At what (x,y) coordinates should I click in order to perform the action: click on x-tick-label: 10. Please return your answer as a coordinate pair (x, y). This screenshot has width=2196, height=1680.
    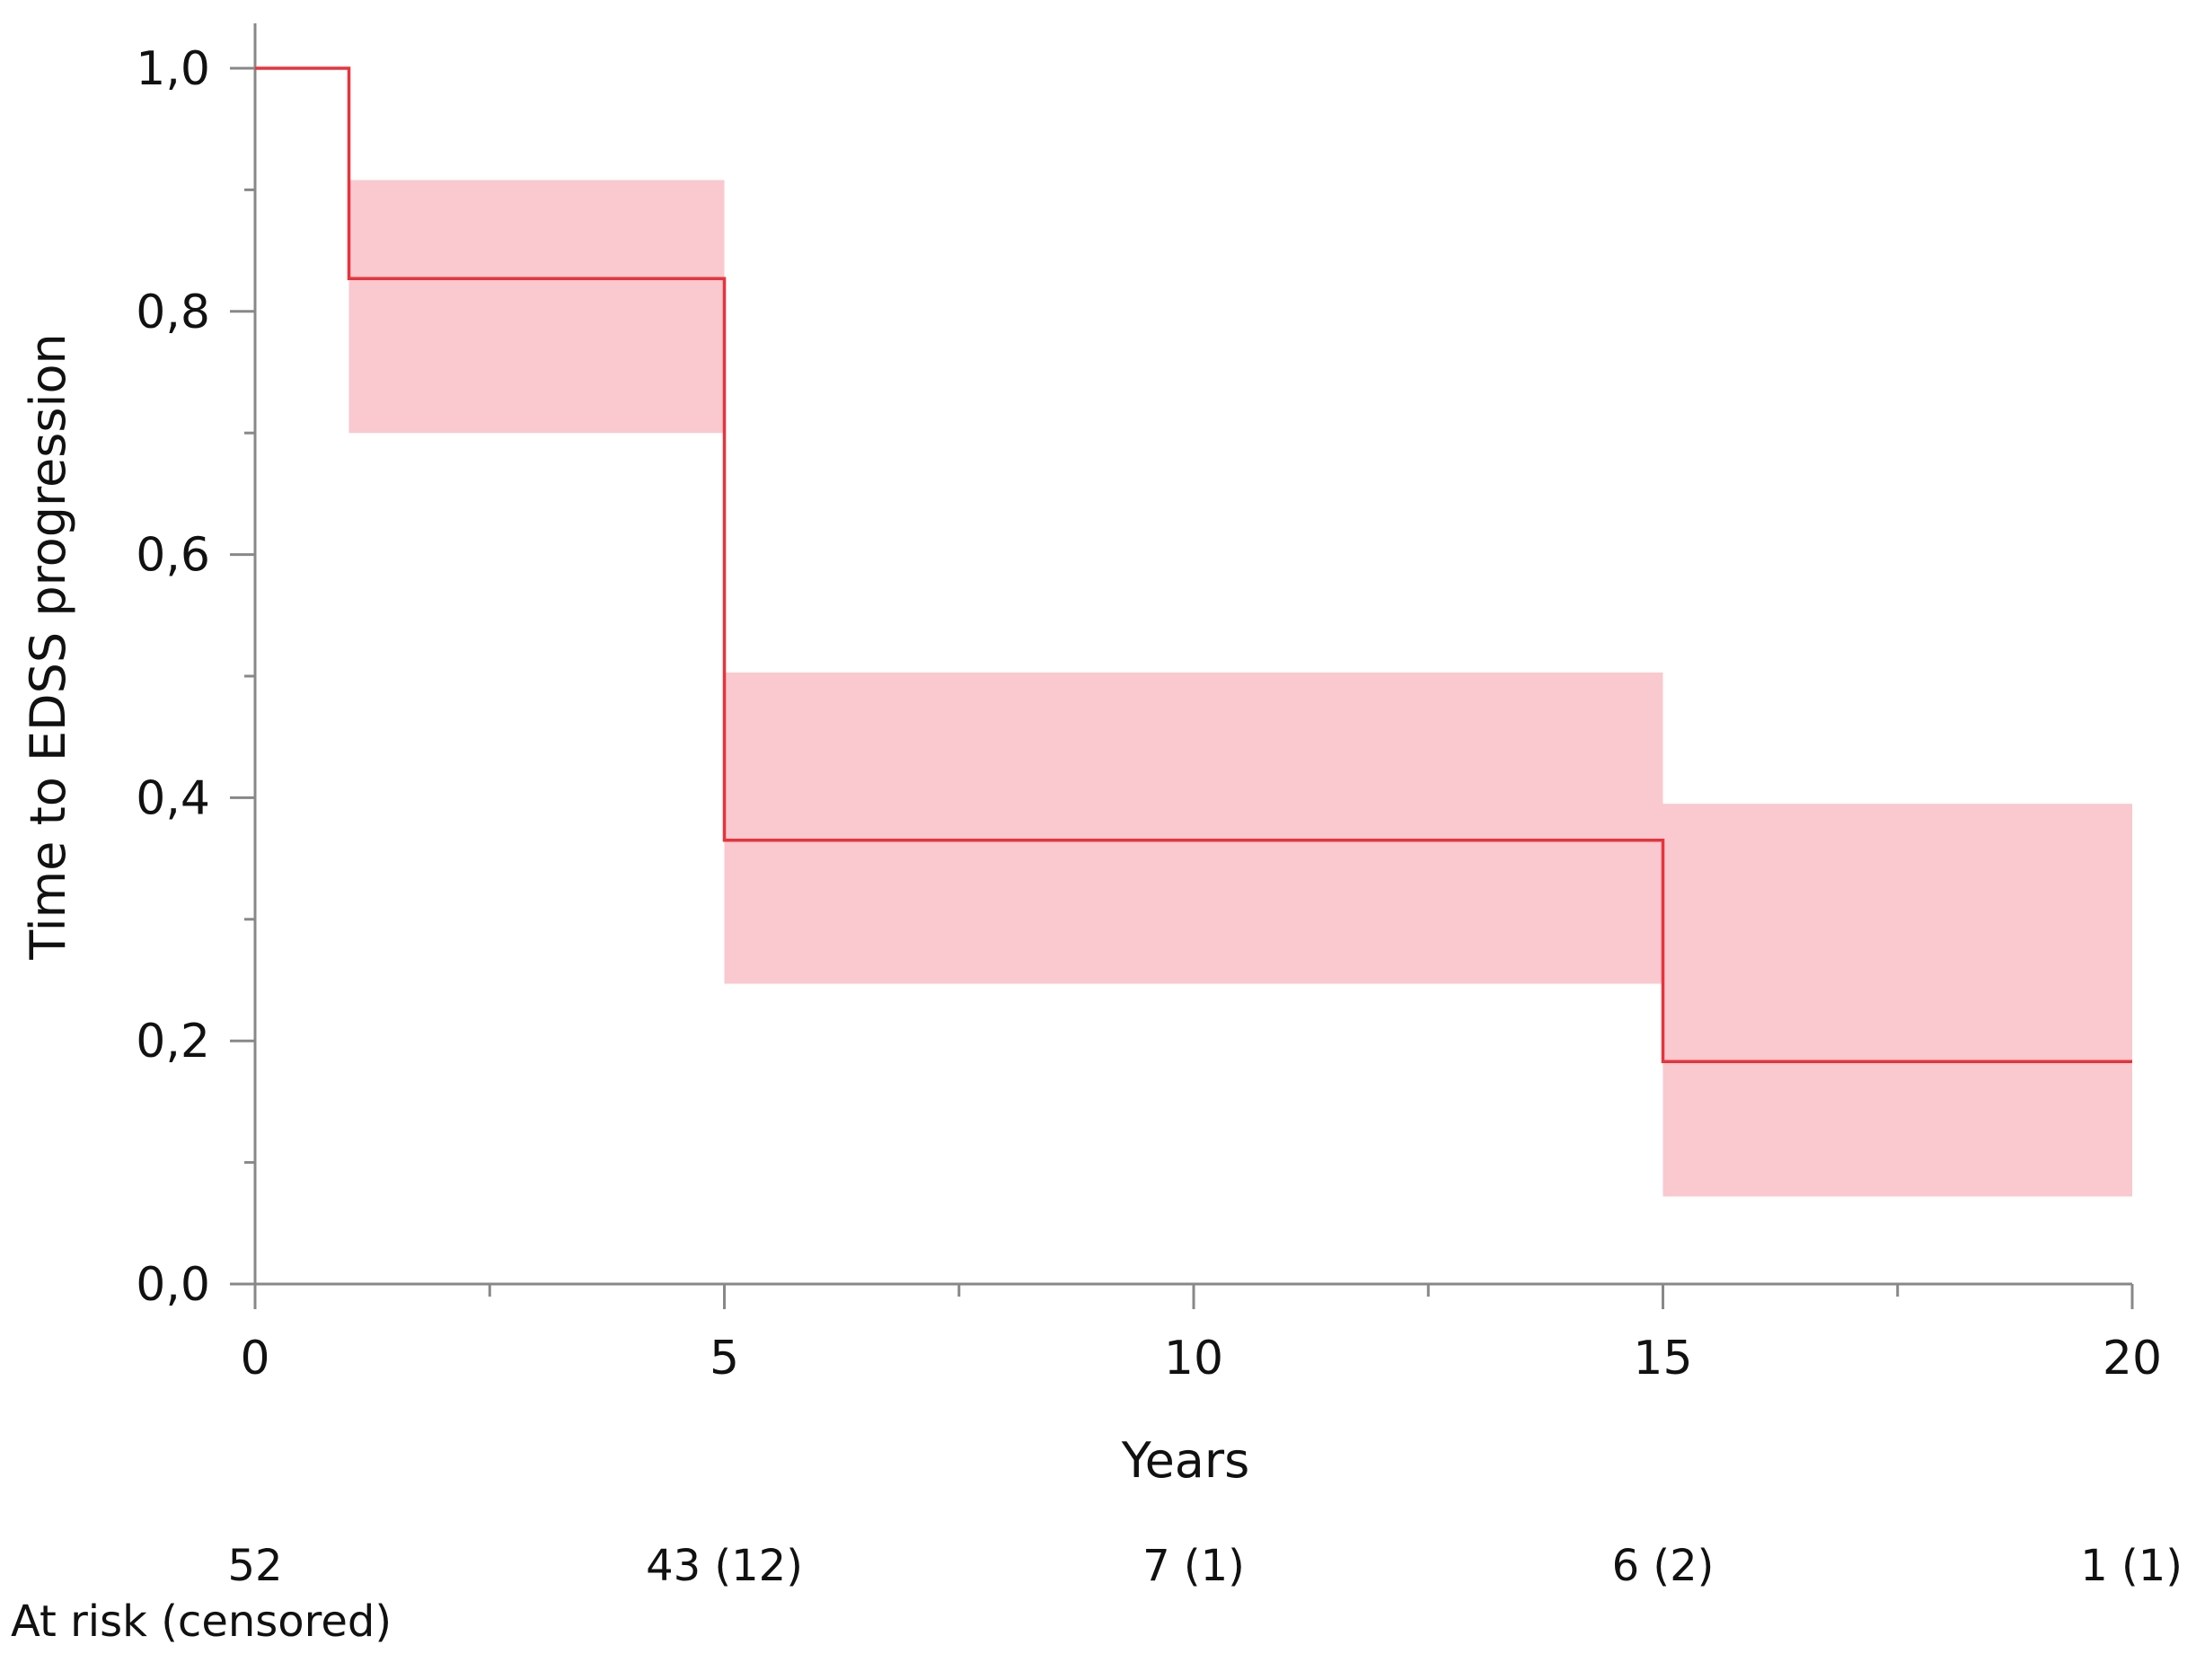
    Looking at the image, I should click on (1194, 1359).